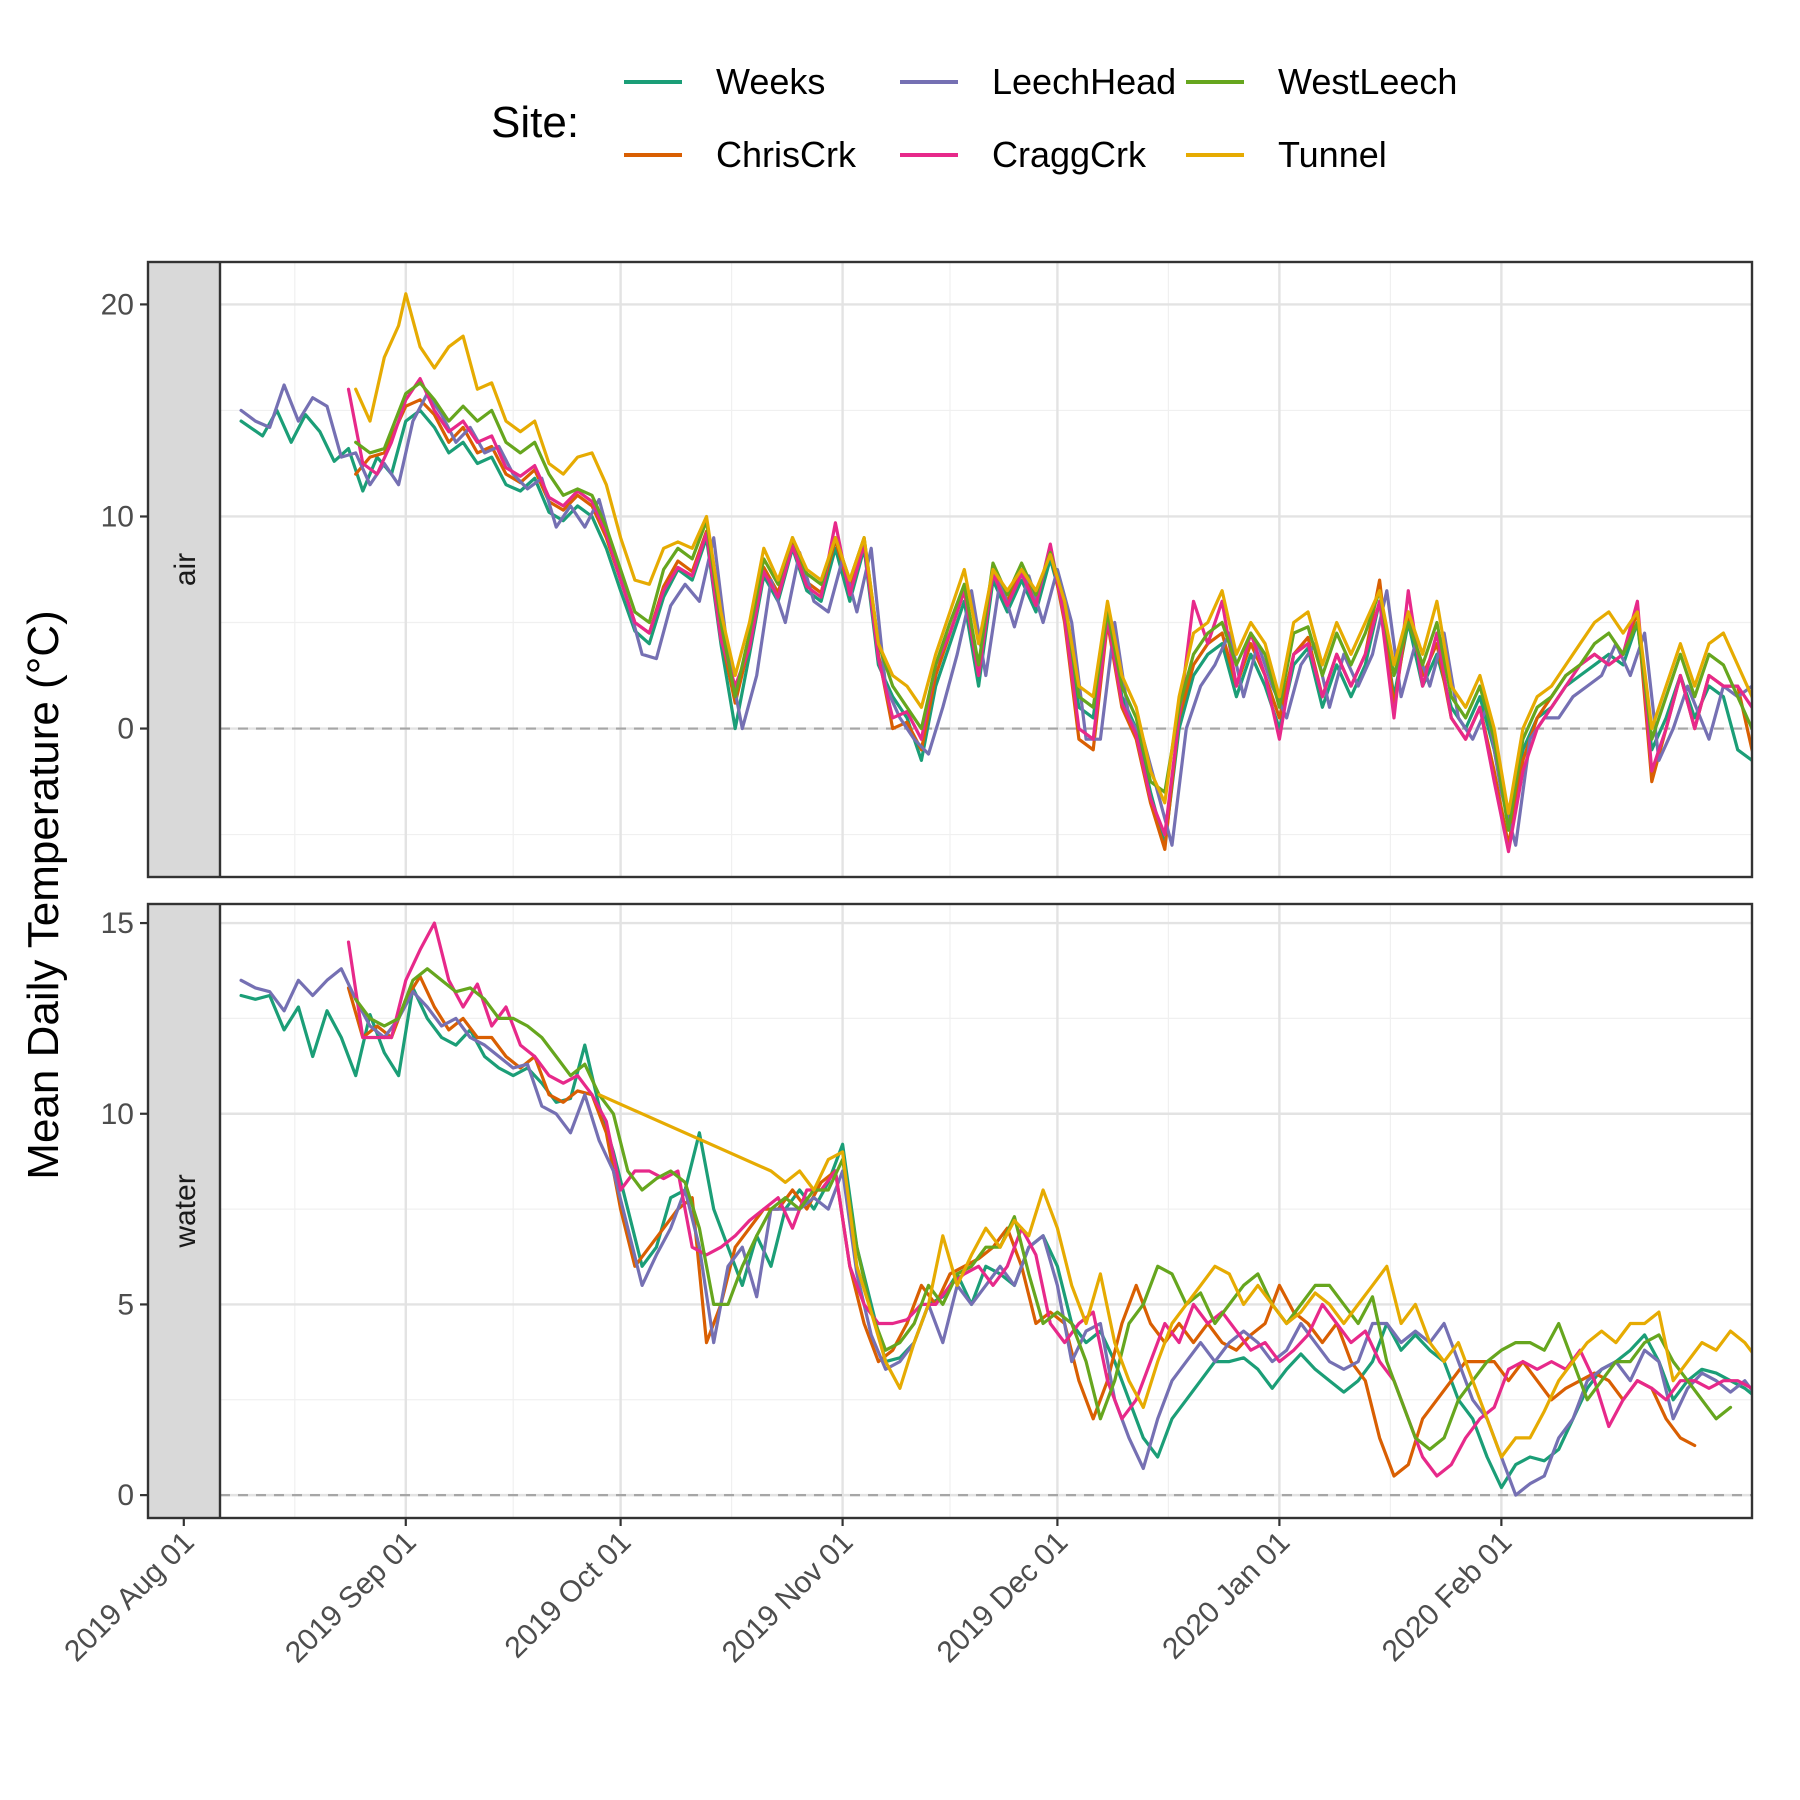 This screenshot has width=1800, height=1800. What do you see at coordinates (1069, 154) in the screenshot?
I see `legend-label: CraggCrk` at bounding box center [1069, 154].